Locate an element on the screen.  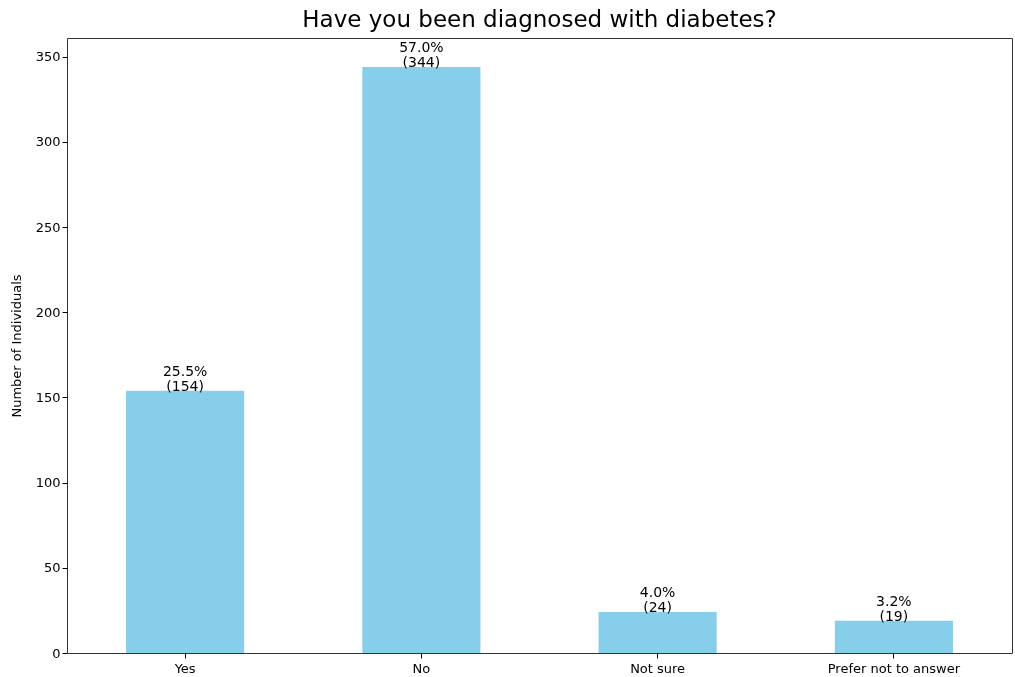
data-label: 3.2% (19) is located at coordinates (894, 608).